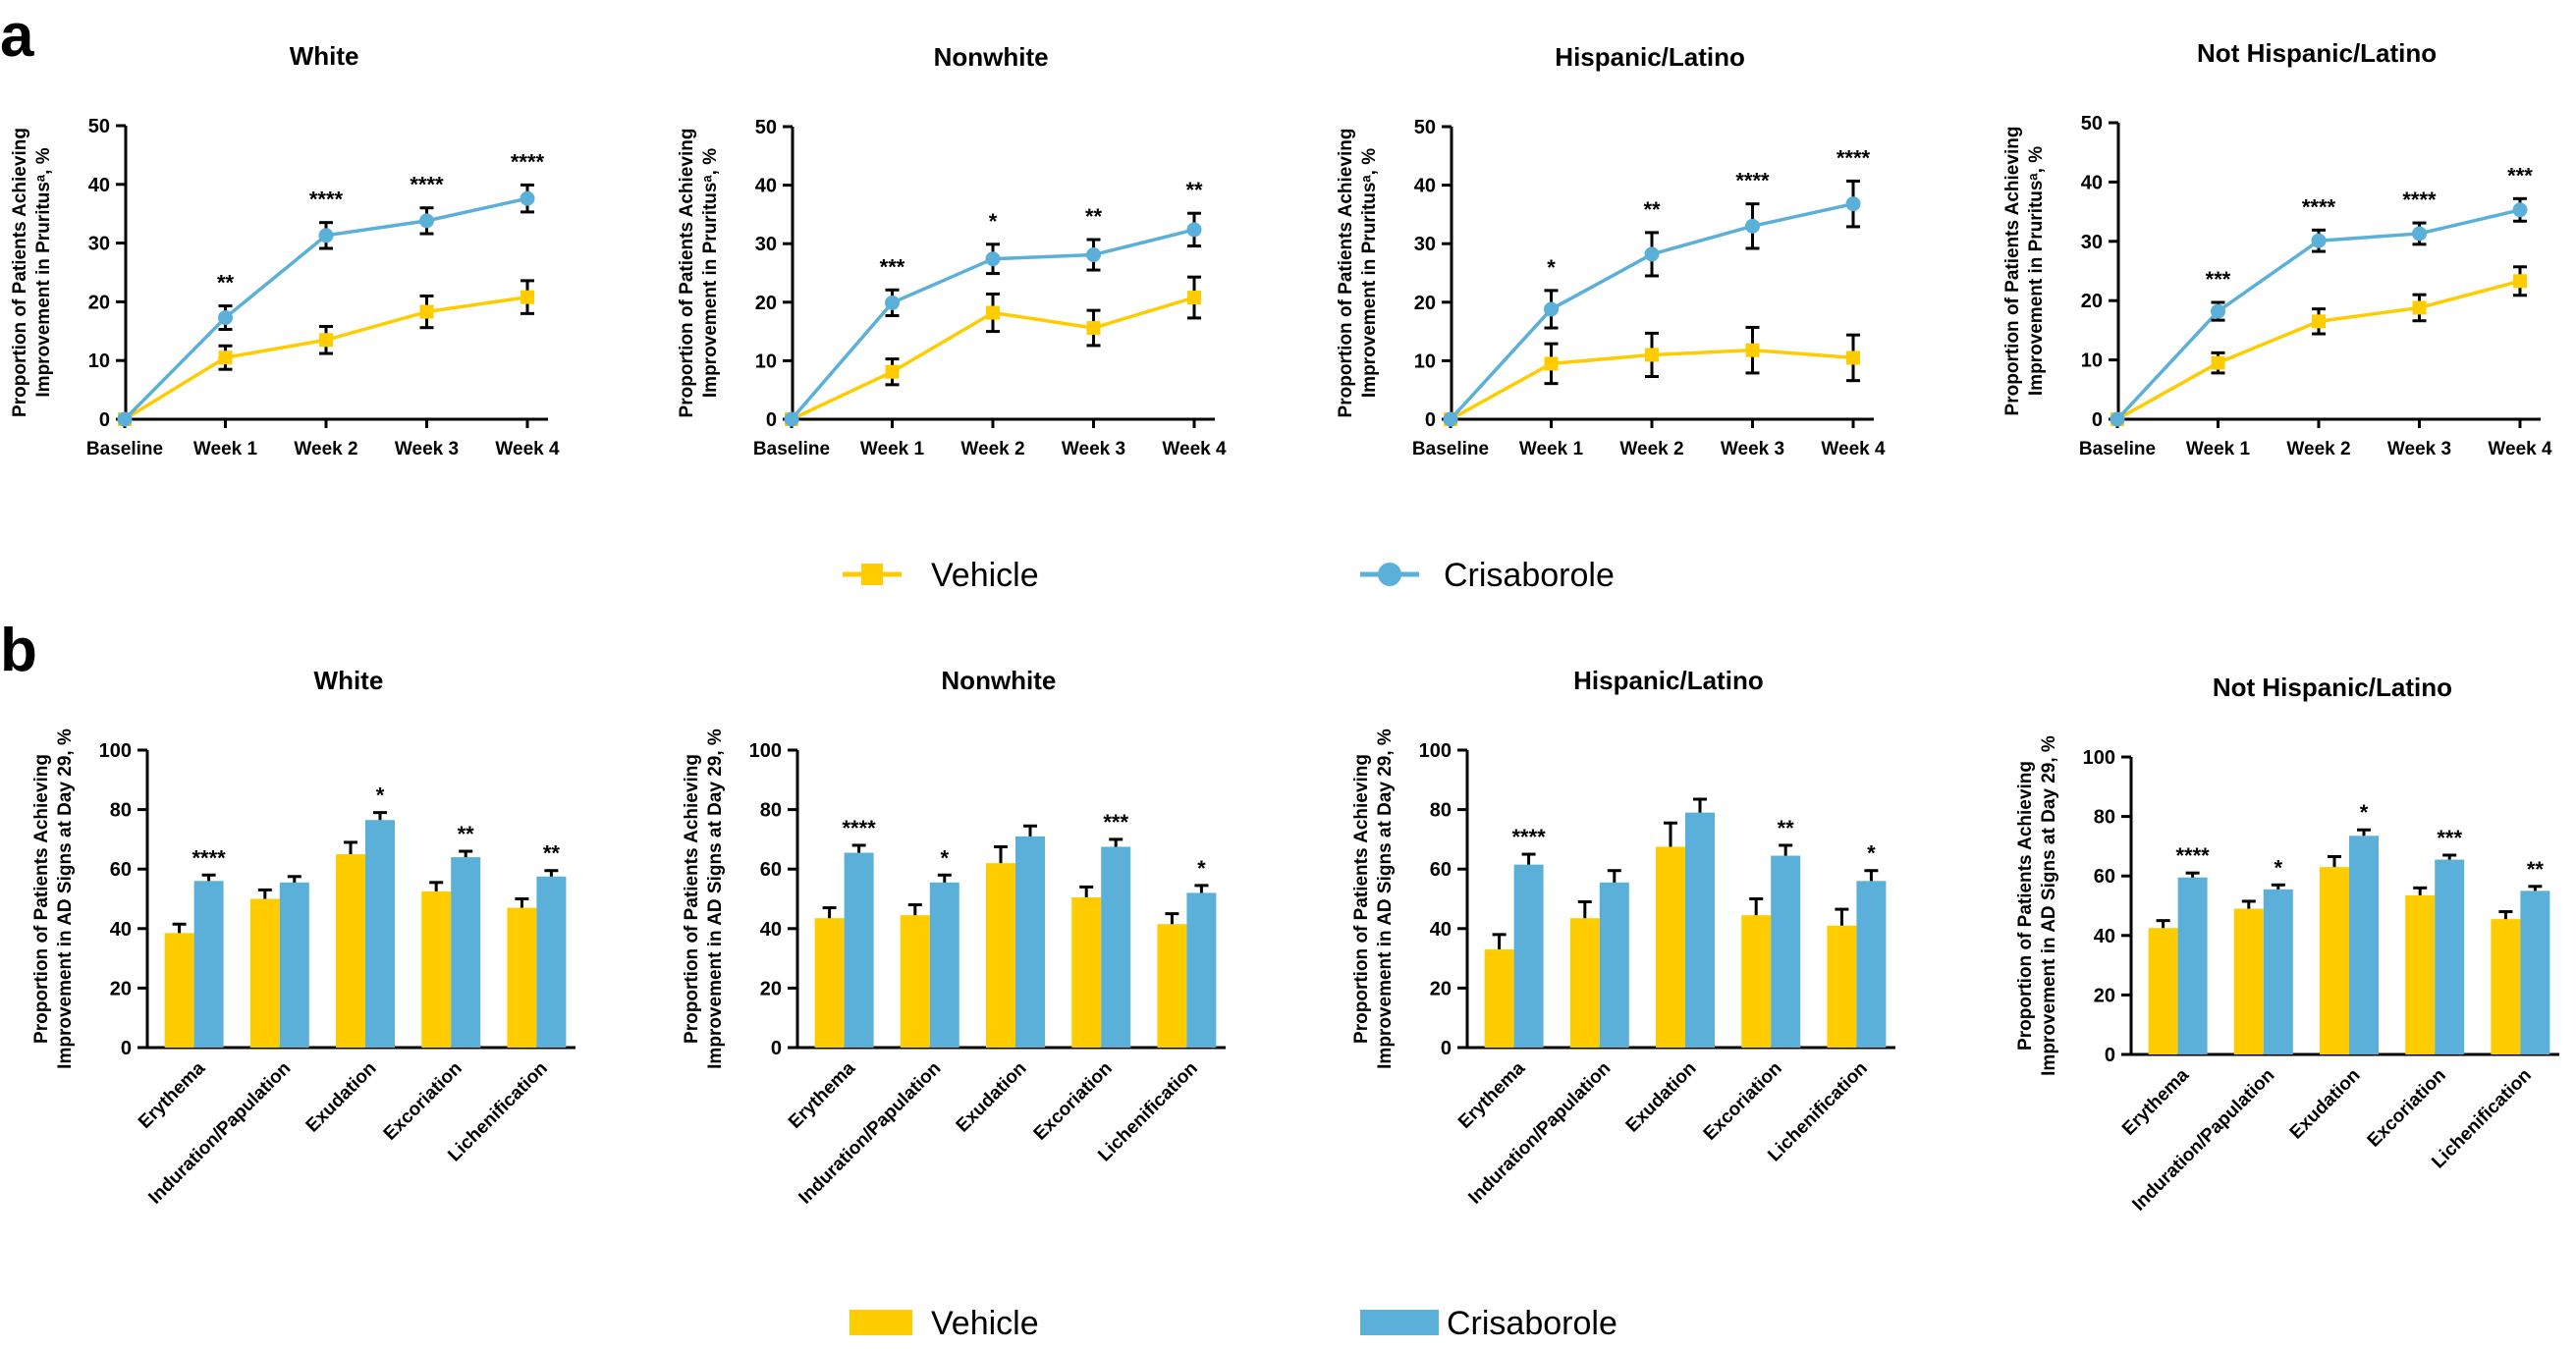  I want to click on x-tick-label: Week 1, so click(226, 449).